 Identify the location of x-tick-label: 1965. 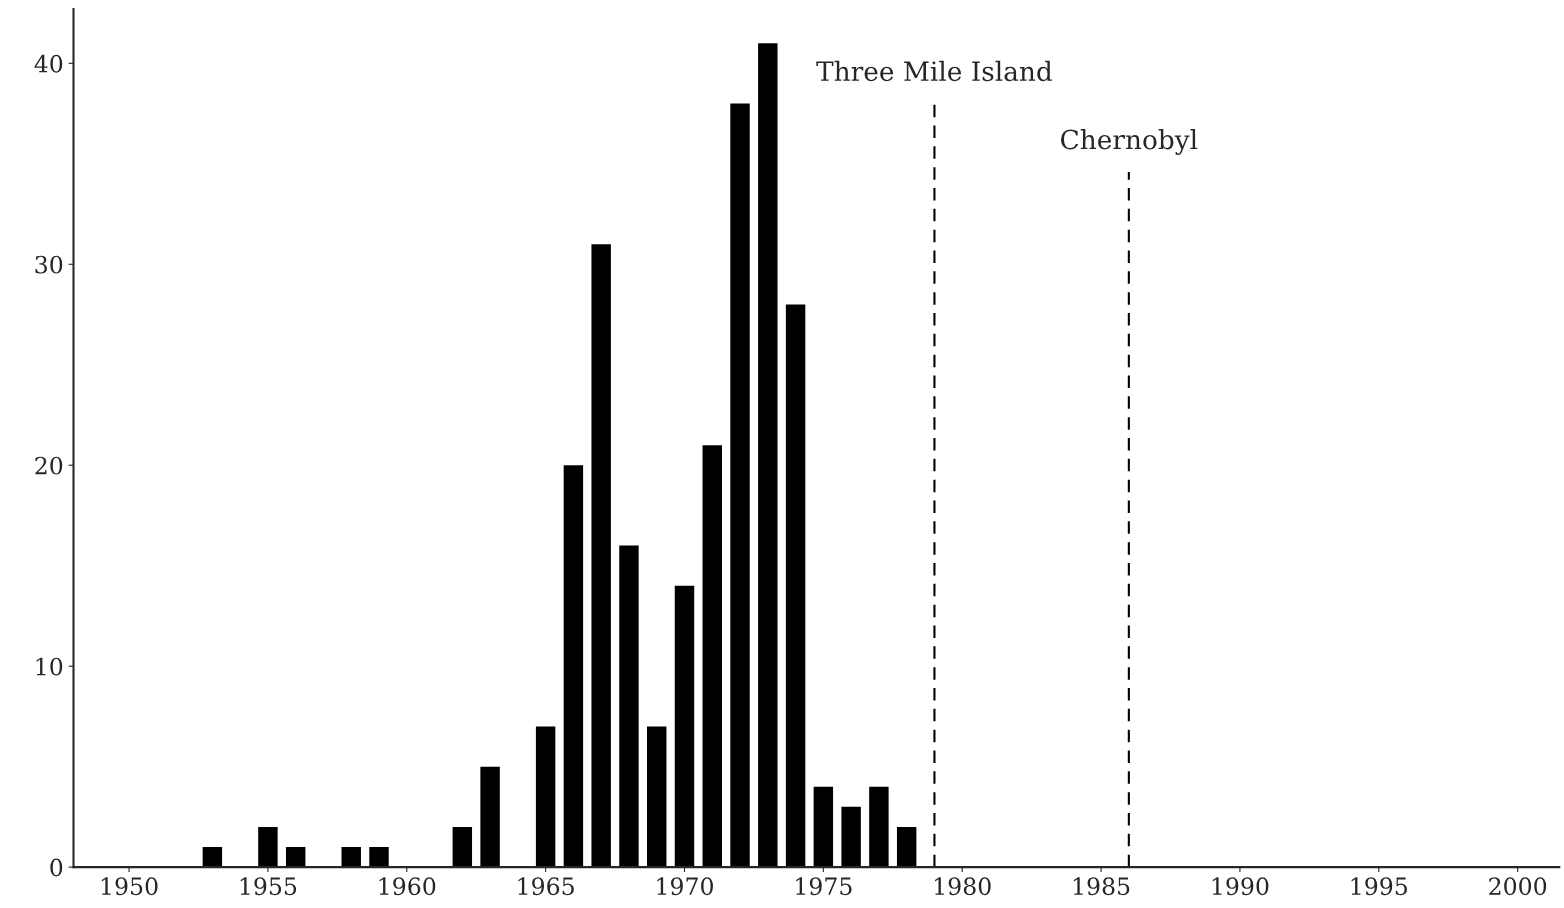
(546, 886).